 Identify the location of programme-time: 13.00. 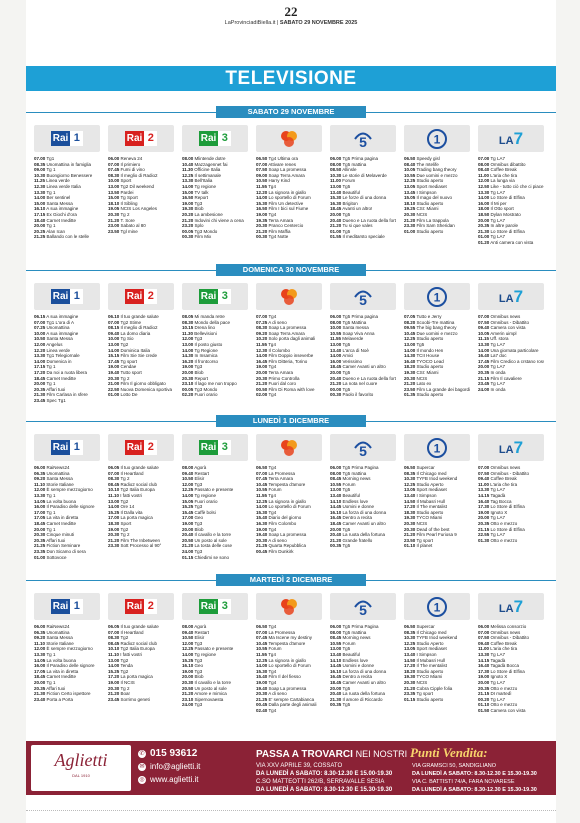
(114, 344).